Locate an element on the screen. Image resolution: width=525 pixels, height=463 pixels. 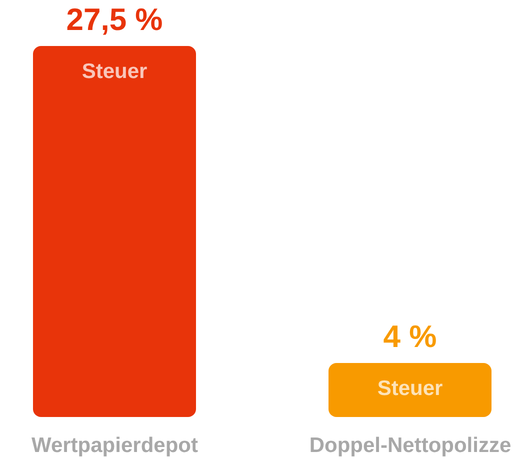
x-tick-label: Wertpapierdepot is located at coordinates (115, 445).